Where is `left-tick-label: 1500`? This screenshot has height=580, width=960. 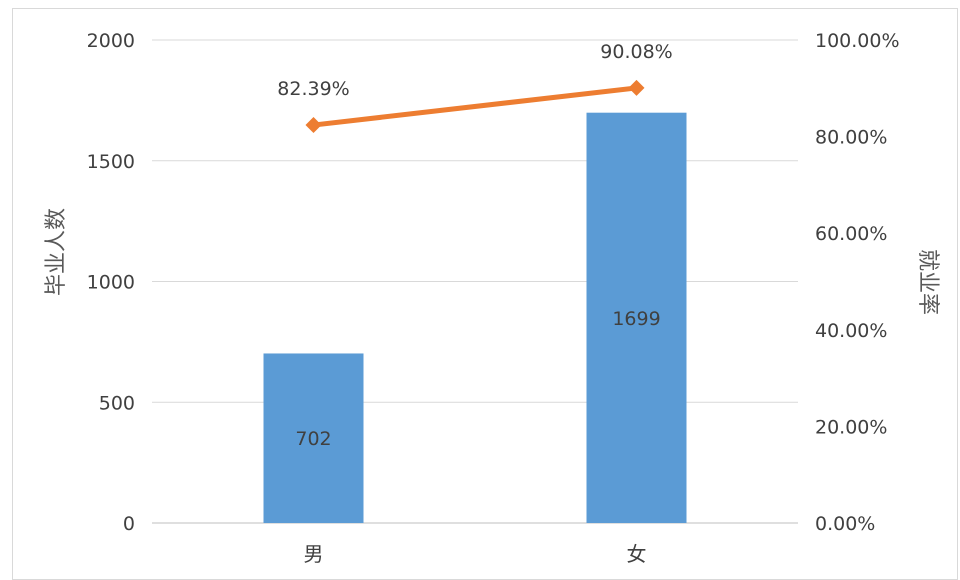 left-tick-label: 1500 is located at coordinates (111, 162).